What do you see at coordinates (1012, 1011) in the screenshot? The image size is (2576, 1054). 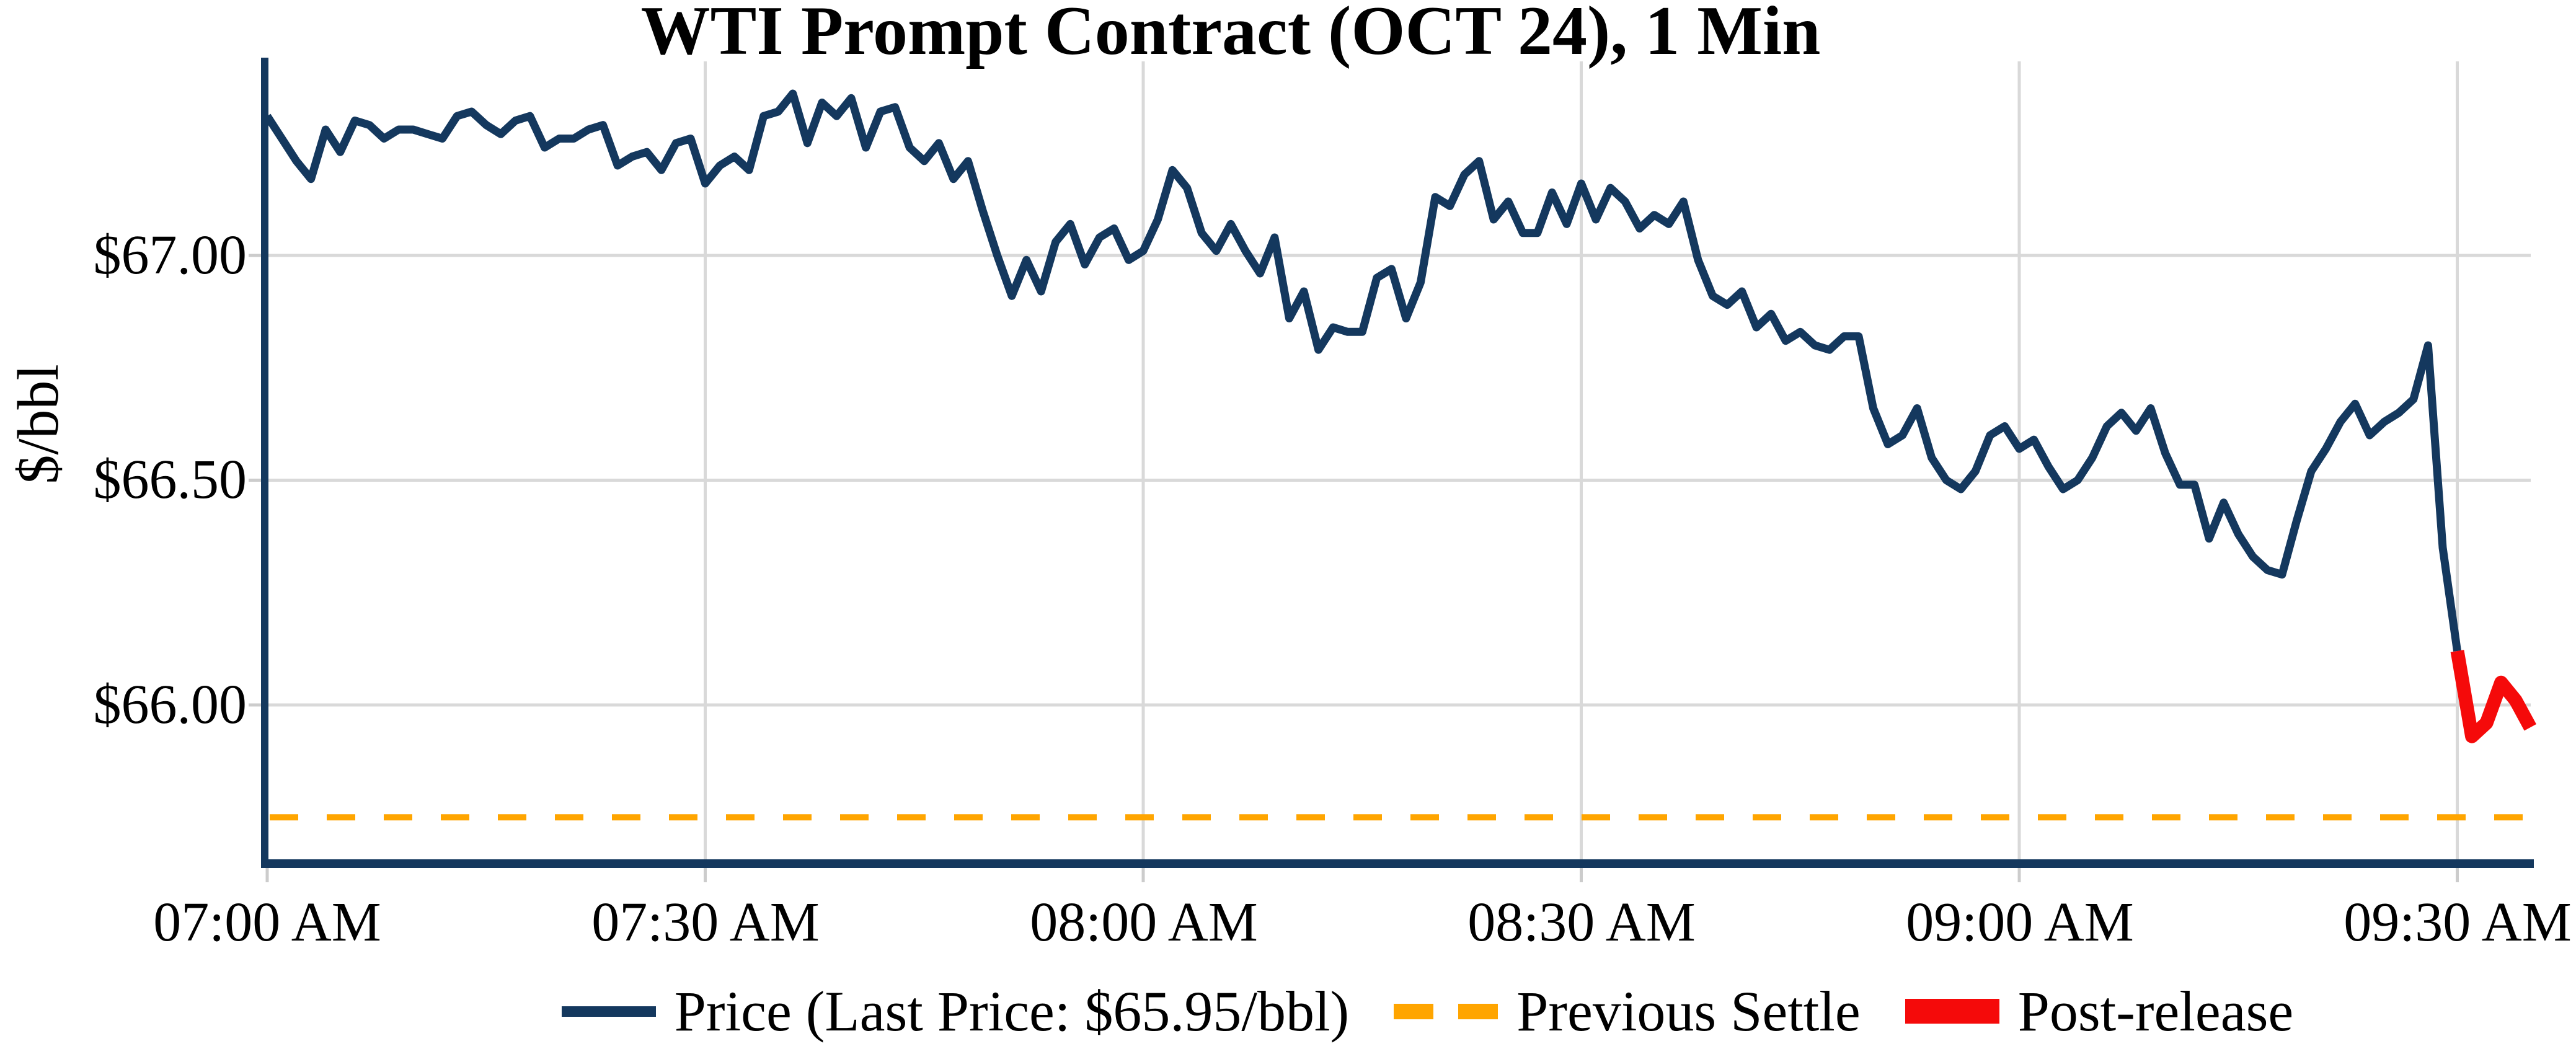 I see `legend-label-price: Price (Last Price: $65.95/bbl)` at bounding box center [1012, 1011].